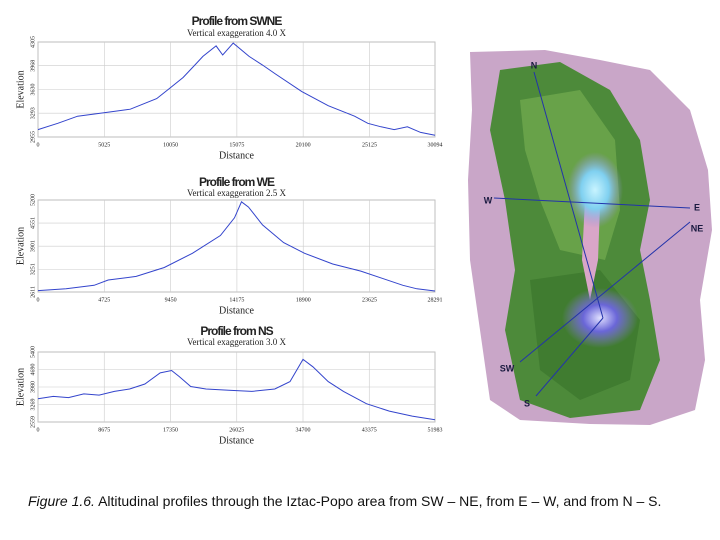 The width and height of the screenshot is (720, 540). Describe the element at coordinates (236, 342) in the screenshot. I see `chart-subtitle: Vertical exaggeration 3.0 X` at that location.